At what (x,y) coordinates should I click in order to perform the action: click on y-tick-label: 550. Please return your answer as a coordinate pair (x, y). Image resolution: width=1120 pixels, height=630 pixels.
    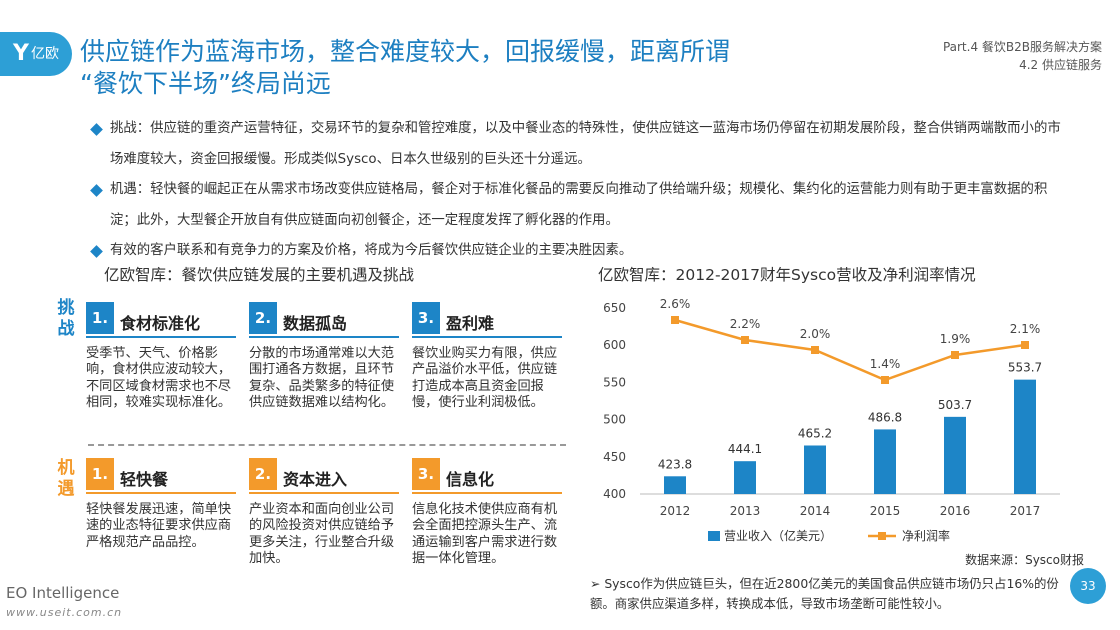
    Looking at the image, I should click on (614, 382).